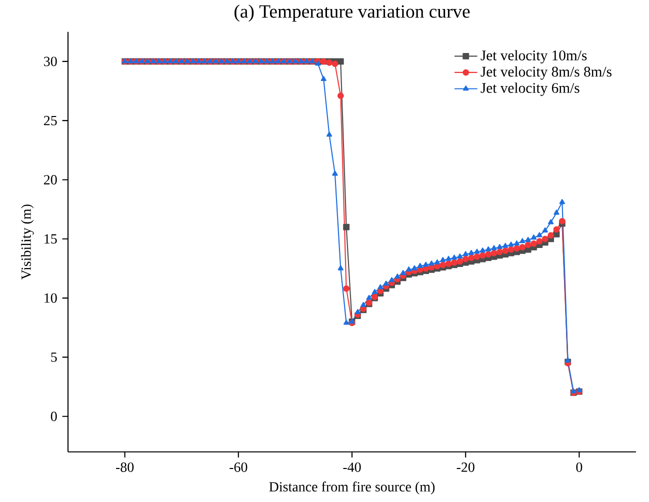 This screenshot has width=649, height=502. Describe the element at coordinates (530, 89) in the screenshot. I see `legend-label: Jet velocity 6m/s` at that location.